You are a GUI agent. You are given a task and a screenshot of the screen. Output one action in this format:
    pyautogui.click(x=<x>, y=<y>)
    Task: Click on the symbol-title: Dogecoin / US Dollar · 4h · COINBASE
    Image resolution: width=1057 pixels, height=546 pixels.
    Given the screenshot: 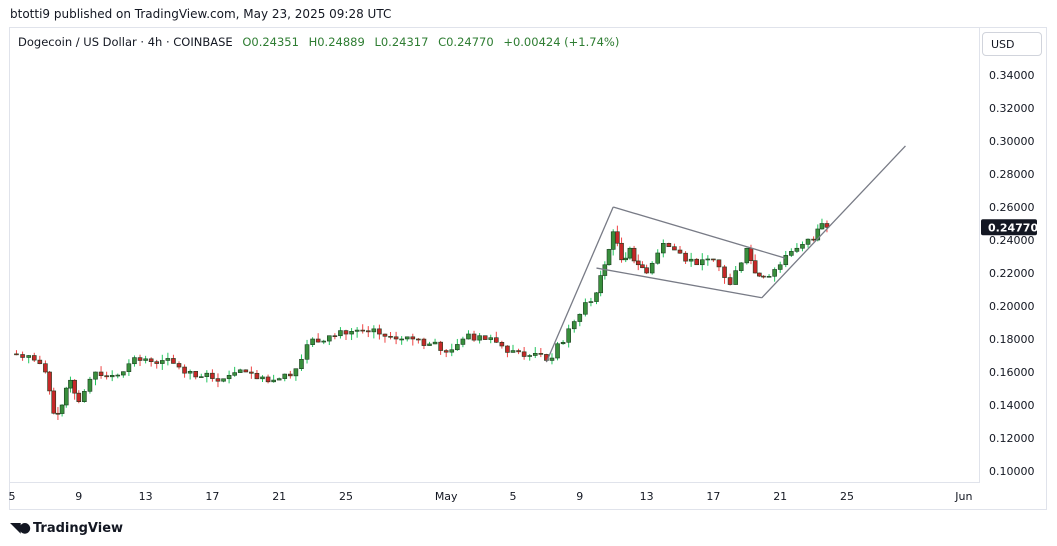 What is the action you would take?
    pyautogui.click(x=125, y=42)
    